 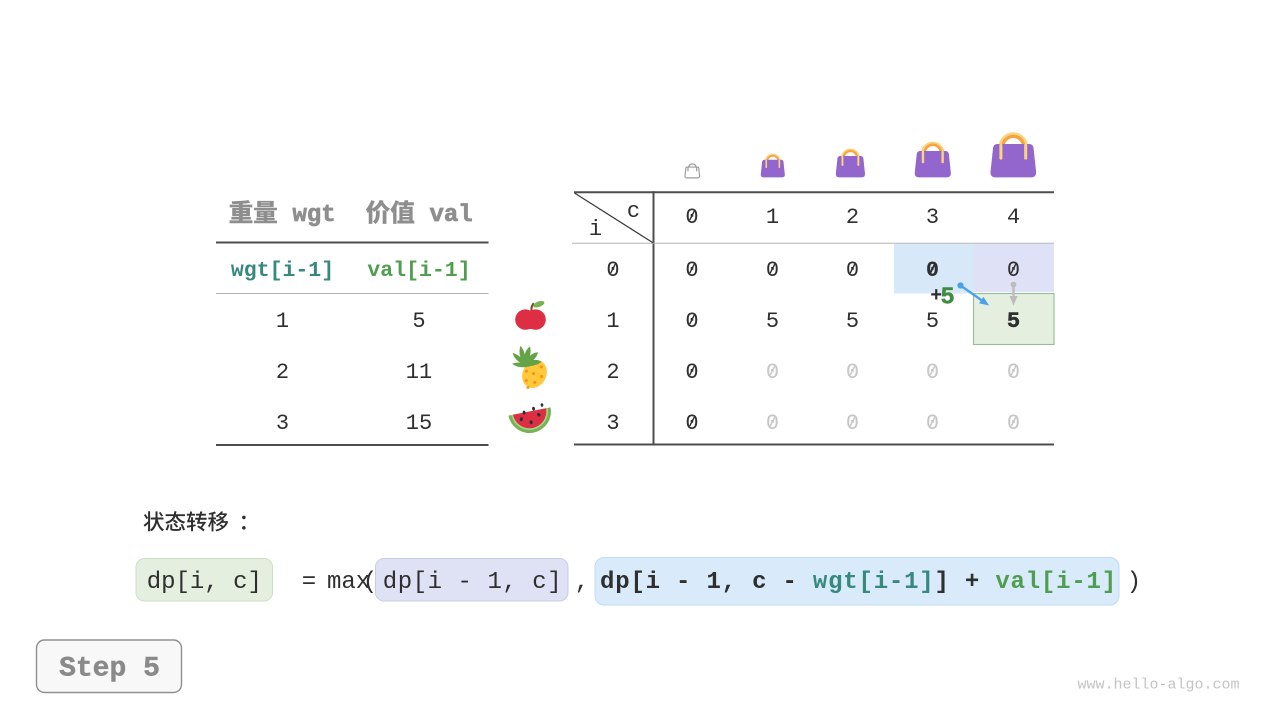 I want to click on svg-text: c, so click(x=633, y=211).